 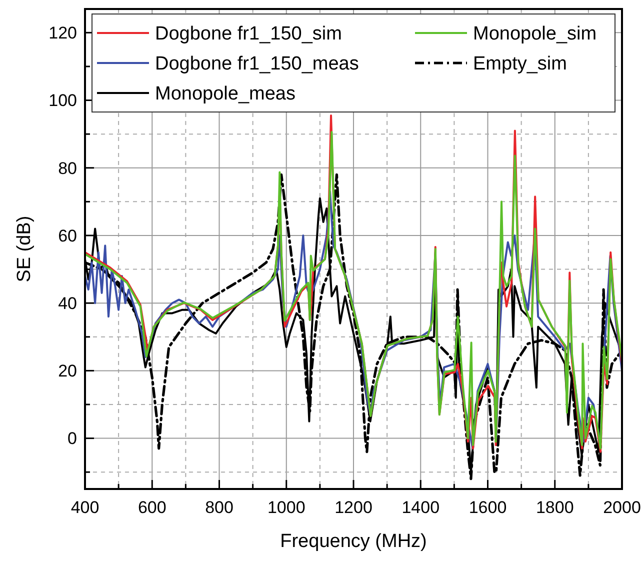 I want to click on x-tick-label: 1600, so click(x=487, y=507).